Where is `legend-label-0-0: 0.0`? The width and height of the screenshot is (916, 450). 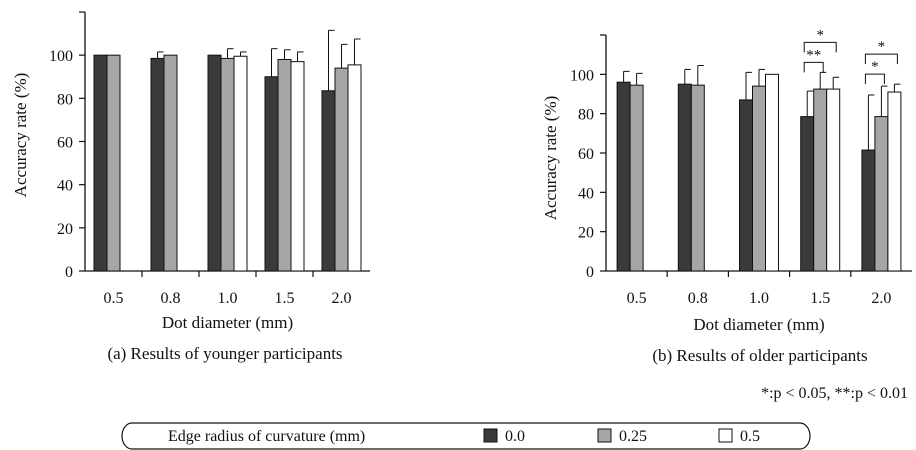 legend-label-0-0: 0.0 is located at coordinates (515, 436).